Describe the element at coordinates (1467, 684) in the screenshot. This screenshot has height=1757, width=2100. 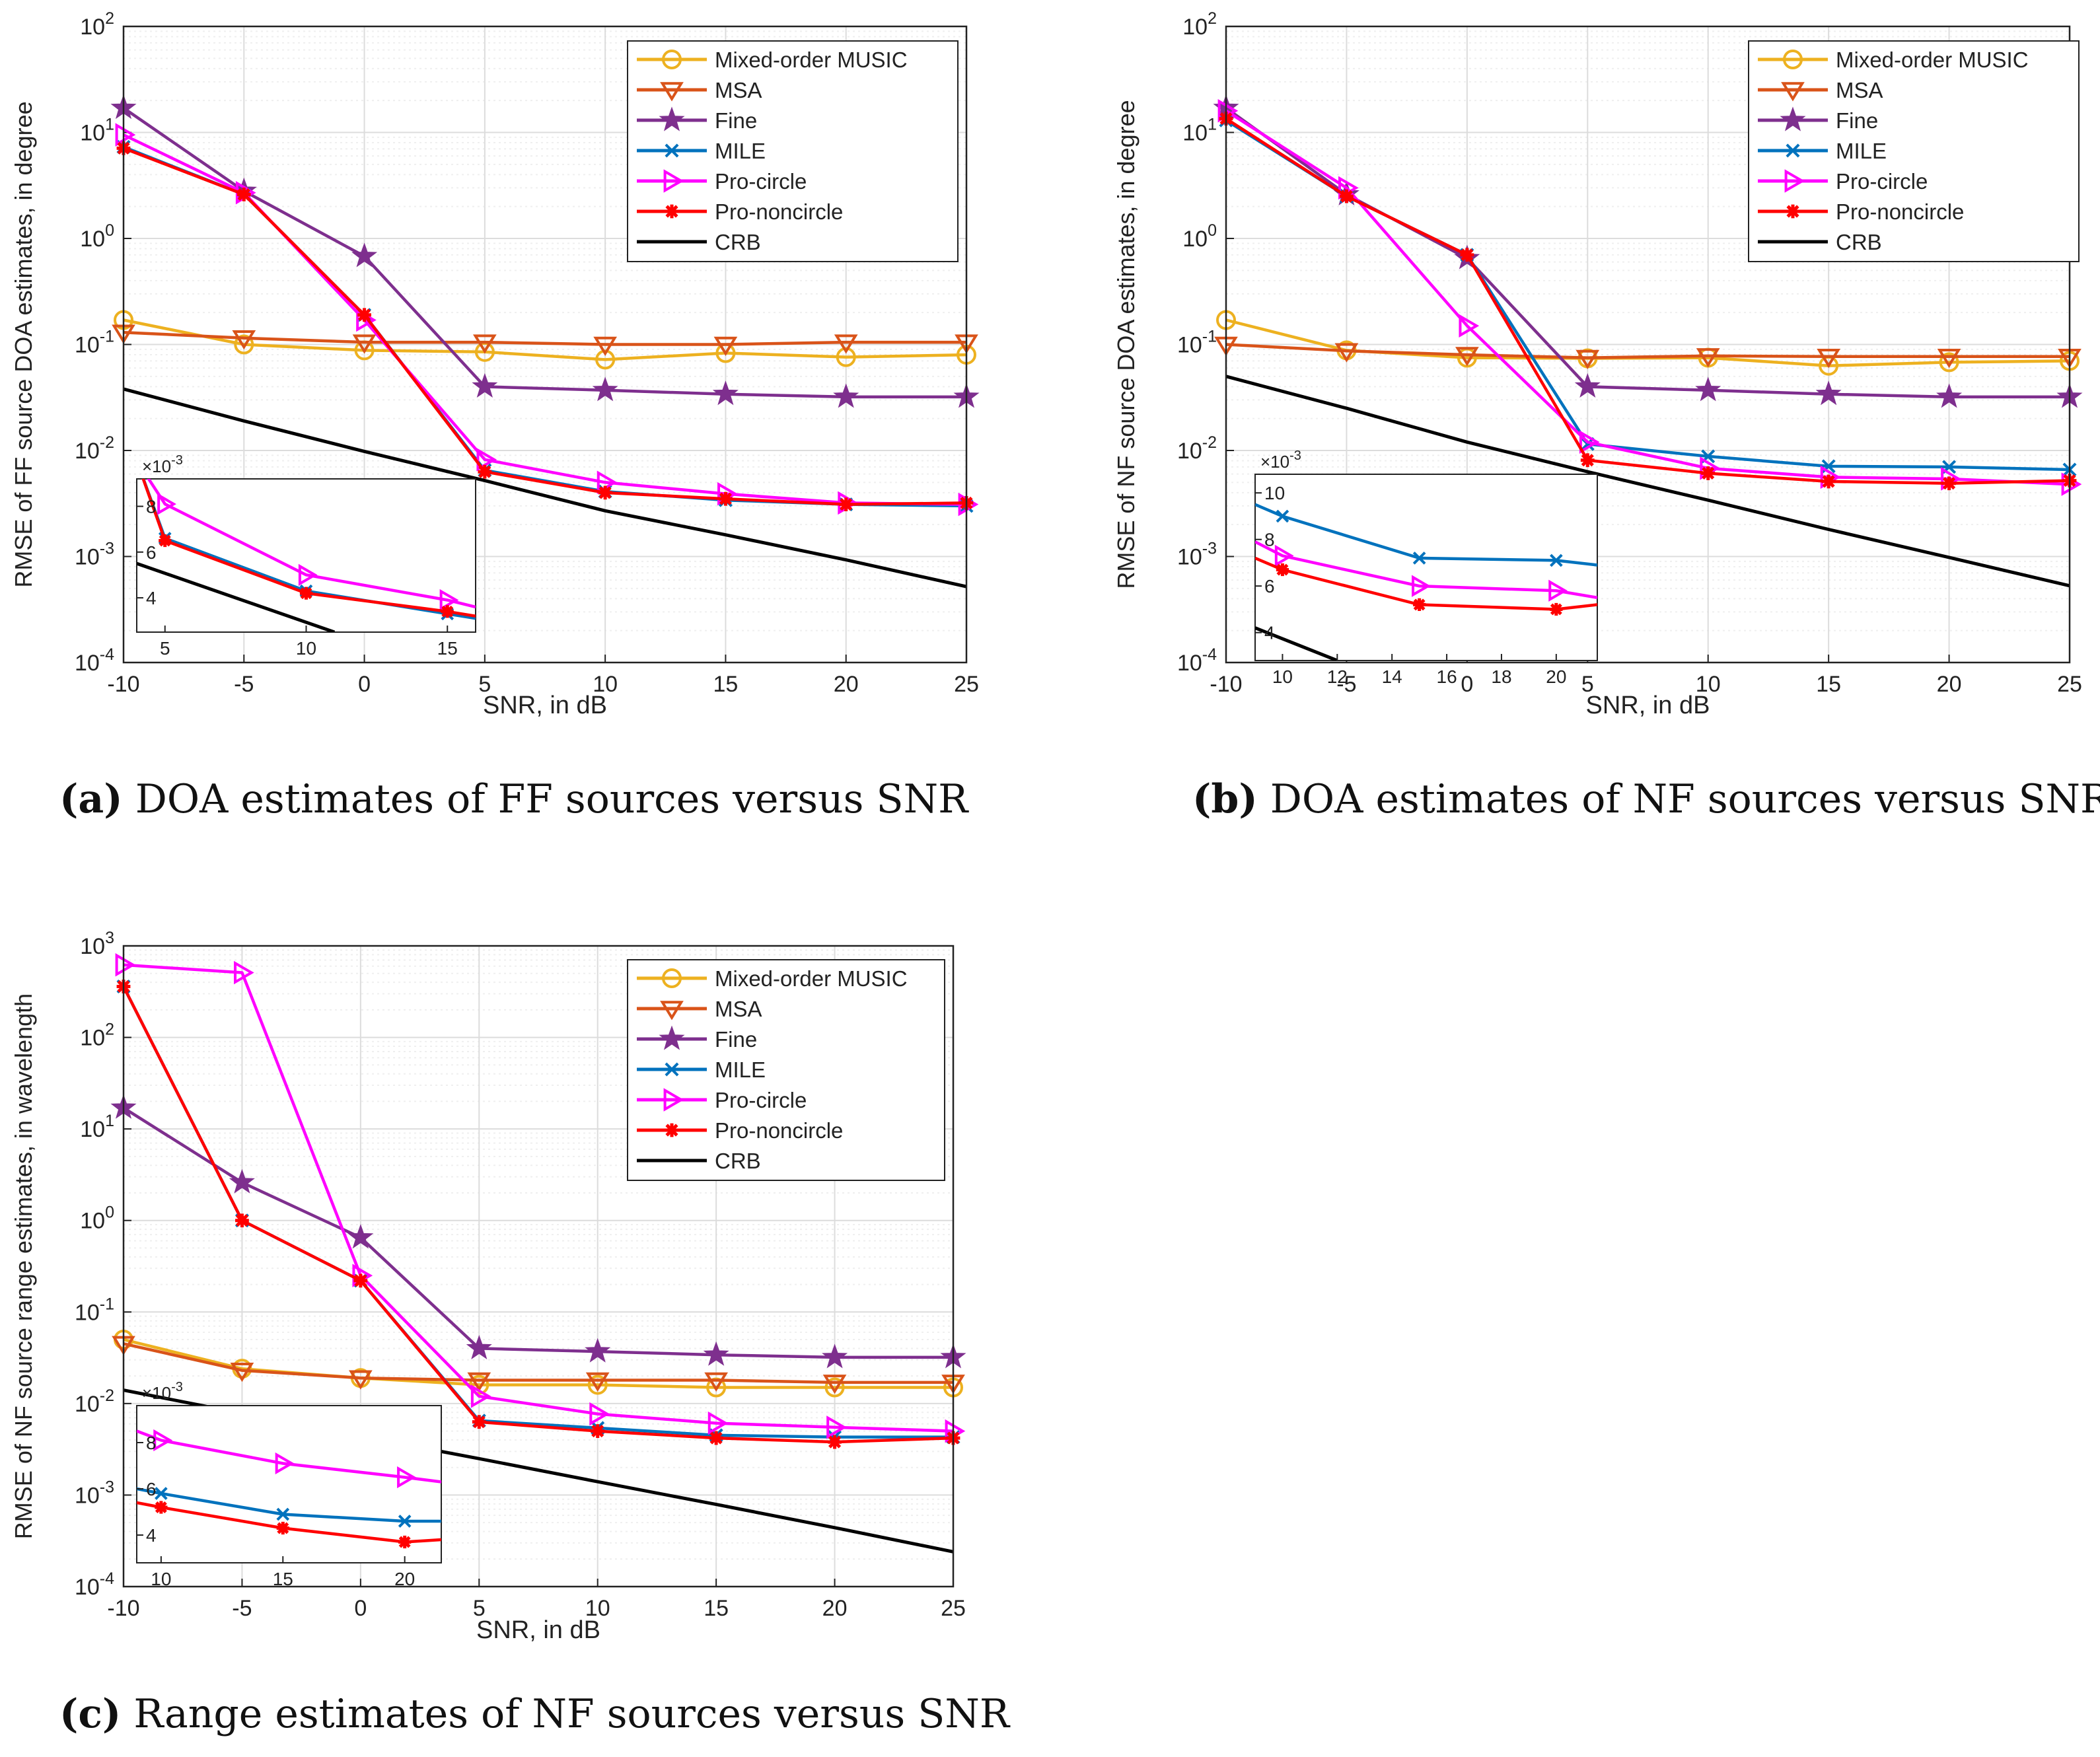
I see `x-tick-label: 0` at that location.